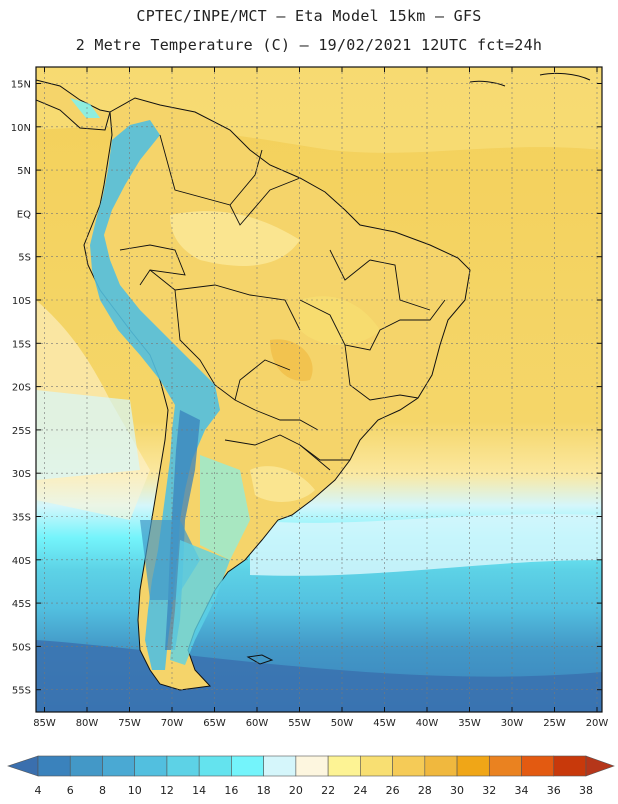  I want to click on lon-label: 45W, so click(384, 723).